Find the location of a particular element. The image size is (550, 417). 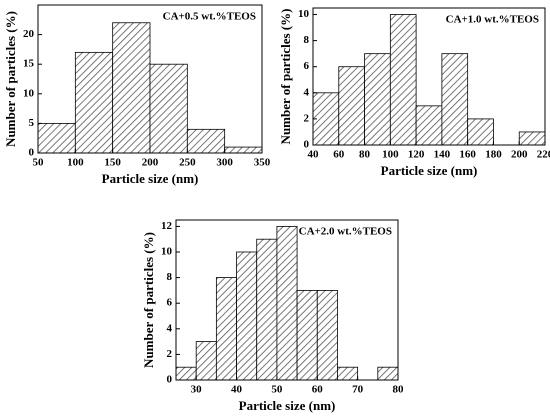

x-tick-label: 180 is located at coordinates (493, 155).